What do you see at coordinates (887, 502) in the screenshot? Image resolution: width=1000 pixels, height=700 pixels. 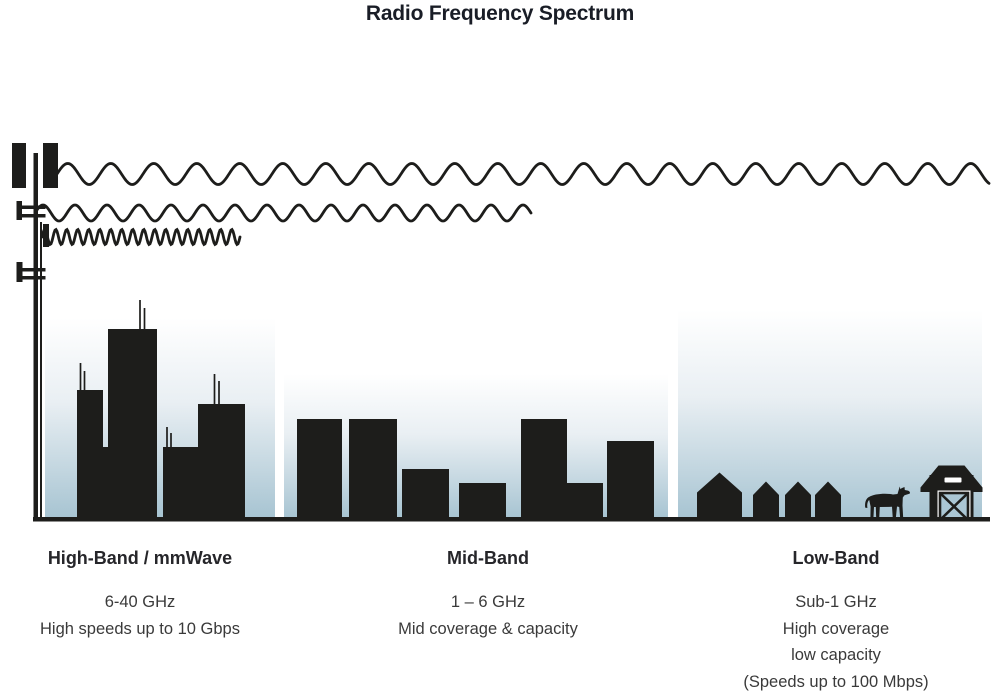 I see `cow-icon` at bounding box center [887, 502].